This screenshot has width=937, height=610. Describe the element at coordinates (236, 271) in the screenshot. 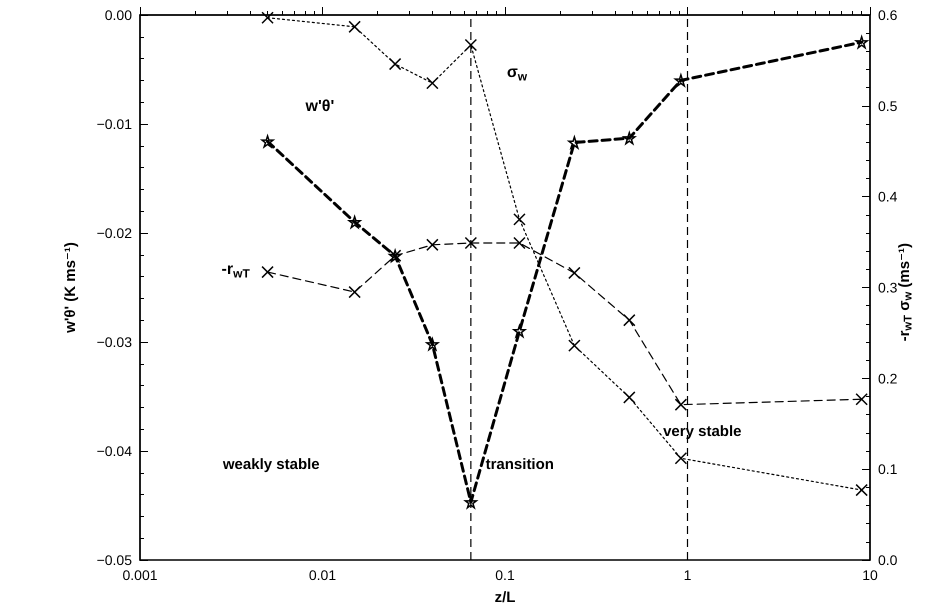

I see `series-label: -r$_{wT}$` at that location.